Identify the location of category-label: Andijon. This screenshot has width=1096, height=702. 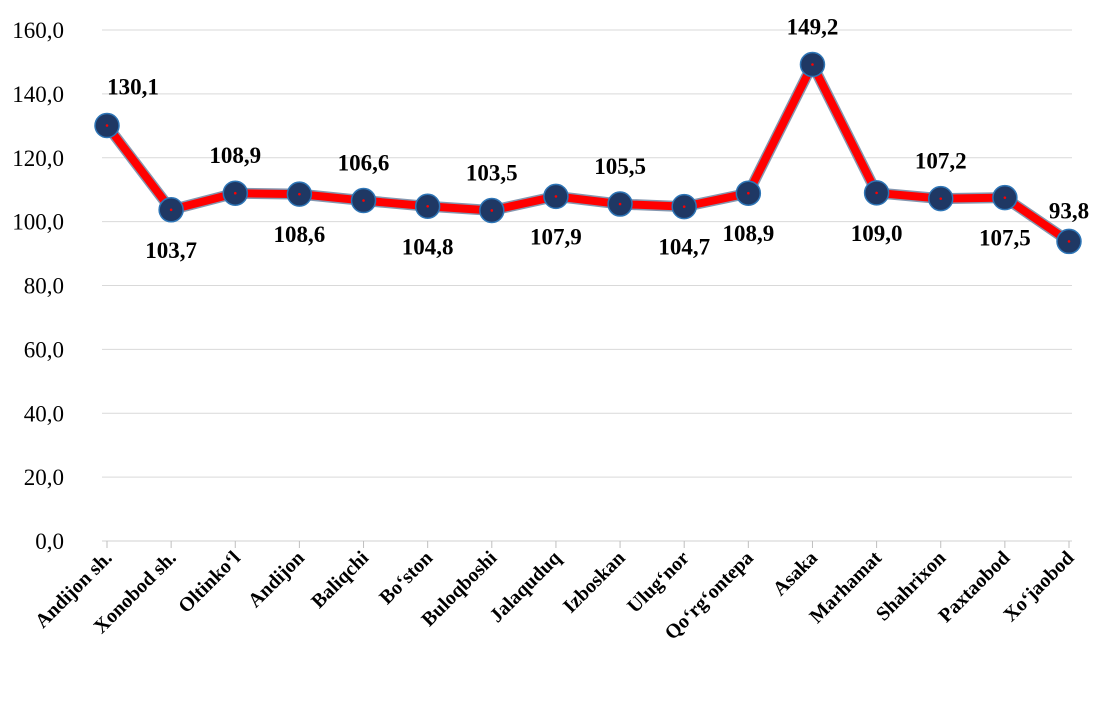
(276, 579).